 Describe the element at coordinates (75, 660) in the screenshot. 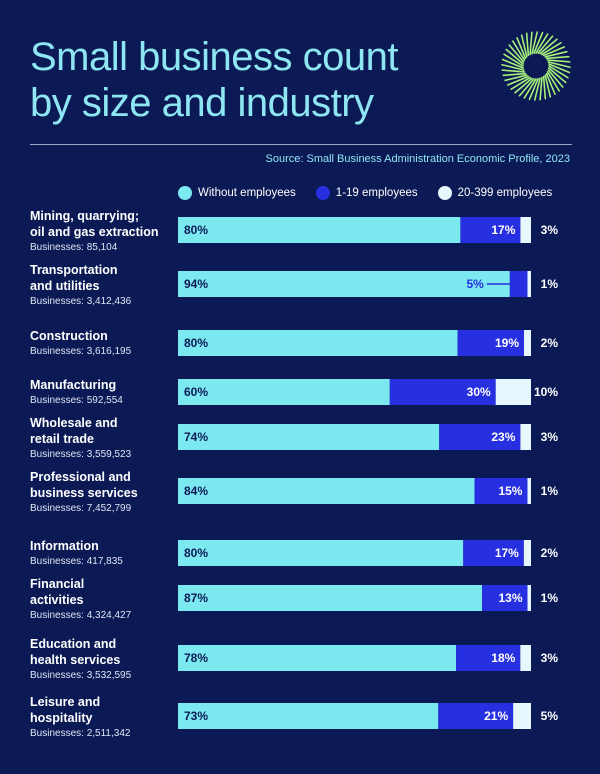

I see `category-label: health services` at that location.